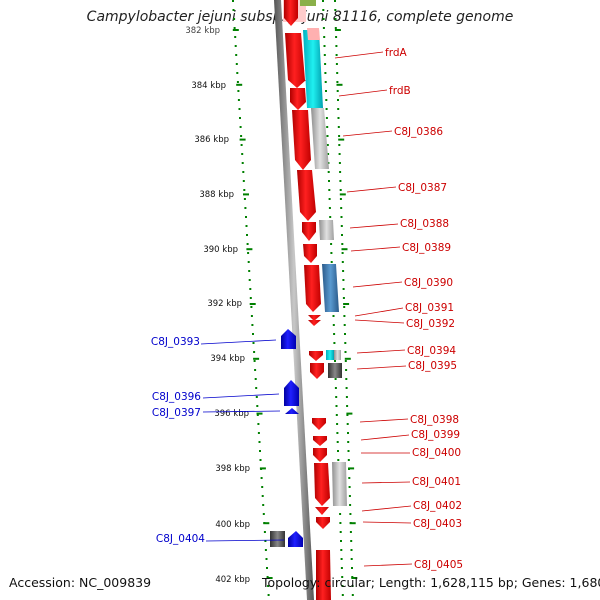 The image size is (600, 600). Describe the element at coordinates (202, 31) in the screenshot. I see `ruler-tick-label: 382 kbp` at that location.